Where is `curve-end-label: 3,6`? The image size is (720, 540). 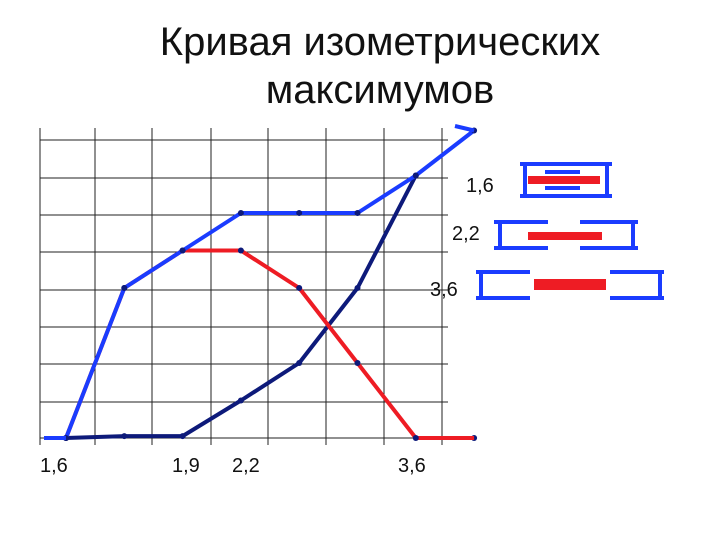 curve-end-label: 3,6 is located at coordinates (444, 290).